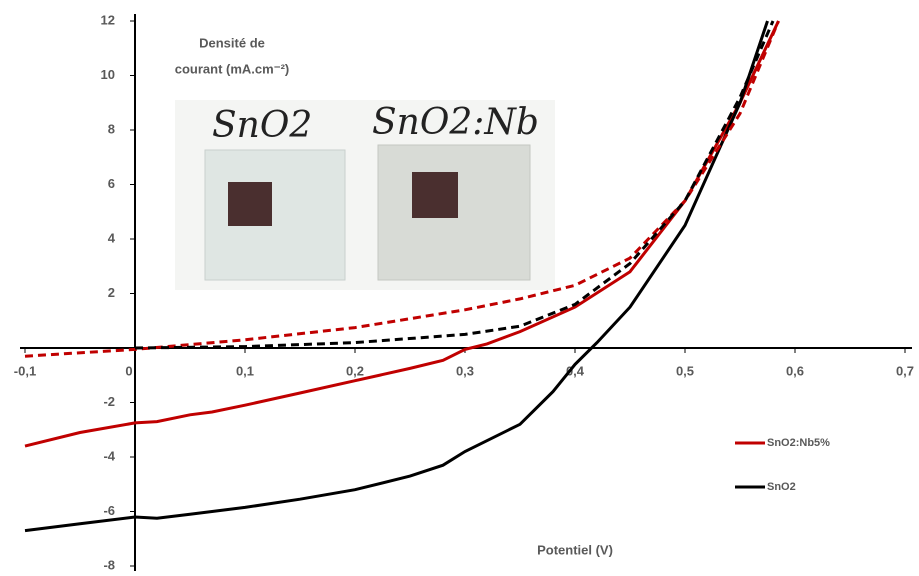  Describe the element at coordinates (108, 19) in the screenshot. I see `y-tick-label: 12` at that location.